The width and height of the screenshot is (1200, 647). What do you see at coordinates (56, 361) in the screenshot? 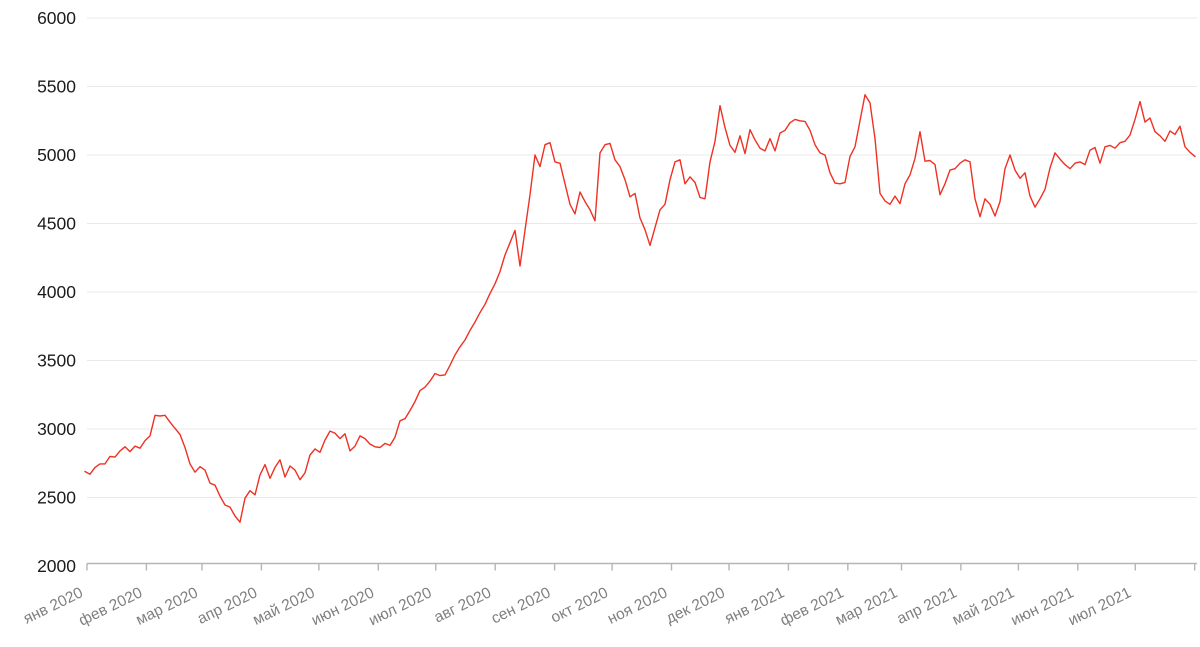
I see `y-axis-tick-label: 3500` at bounding box center [56, 361].